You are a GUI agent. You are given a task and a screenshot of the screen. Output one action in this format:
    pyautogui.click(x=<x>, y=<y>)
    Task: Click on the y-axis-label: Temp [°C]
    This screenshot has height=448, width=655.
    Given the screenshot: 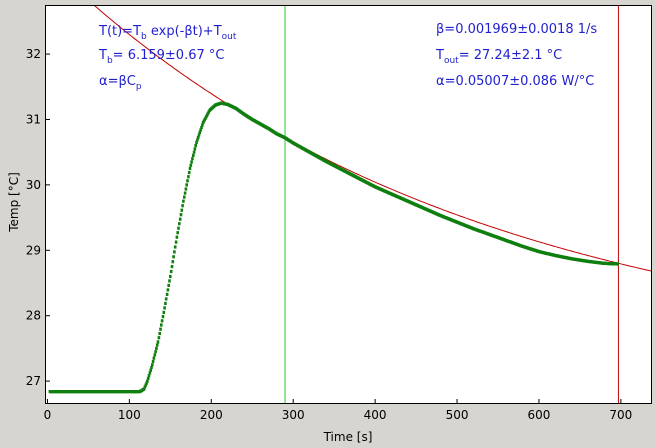 What is the action you would take?
    pyautogui.click(x=14, y=202)
    